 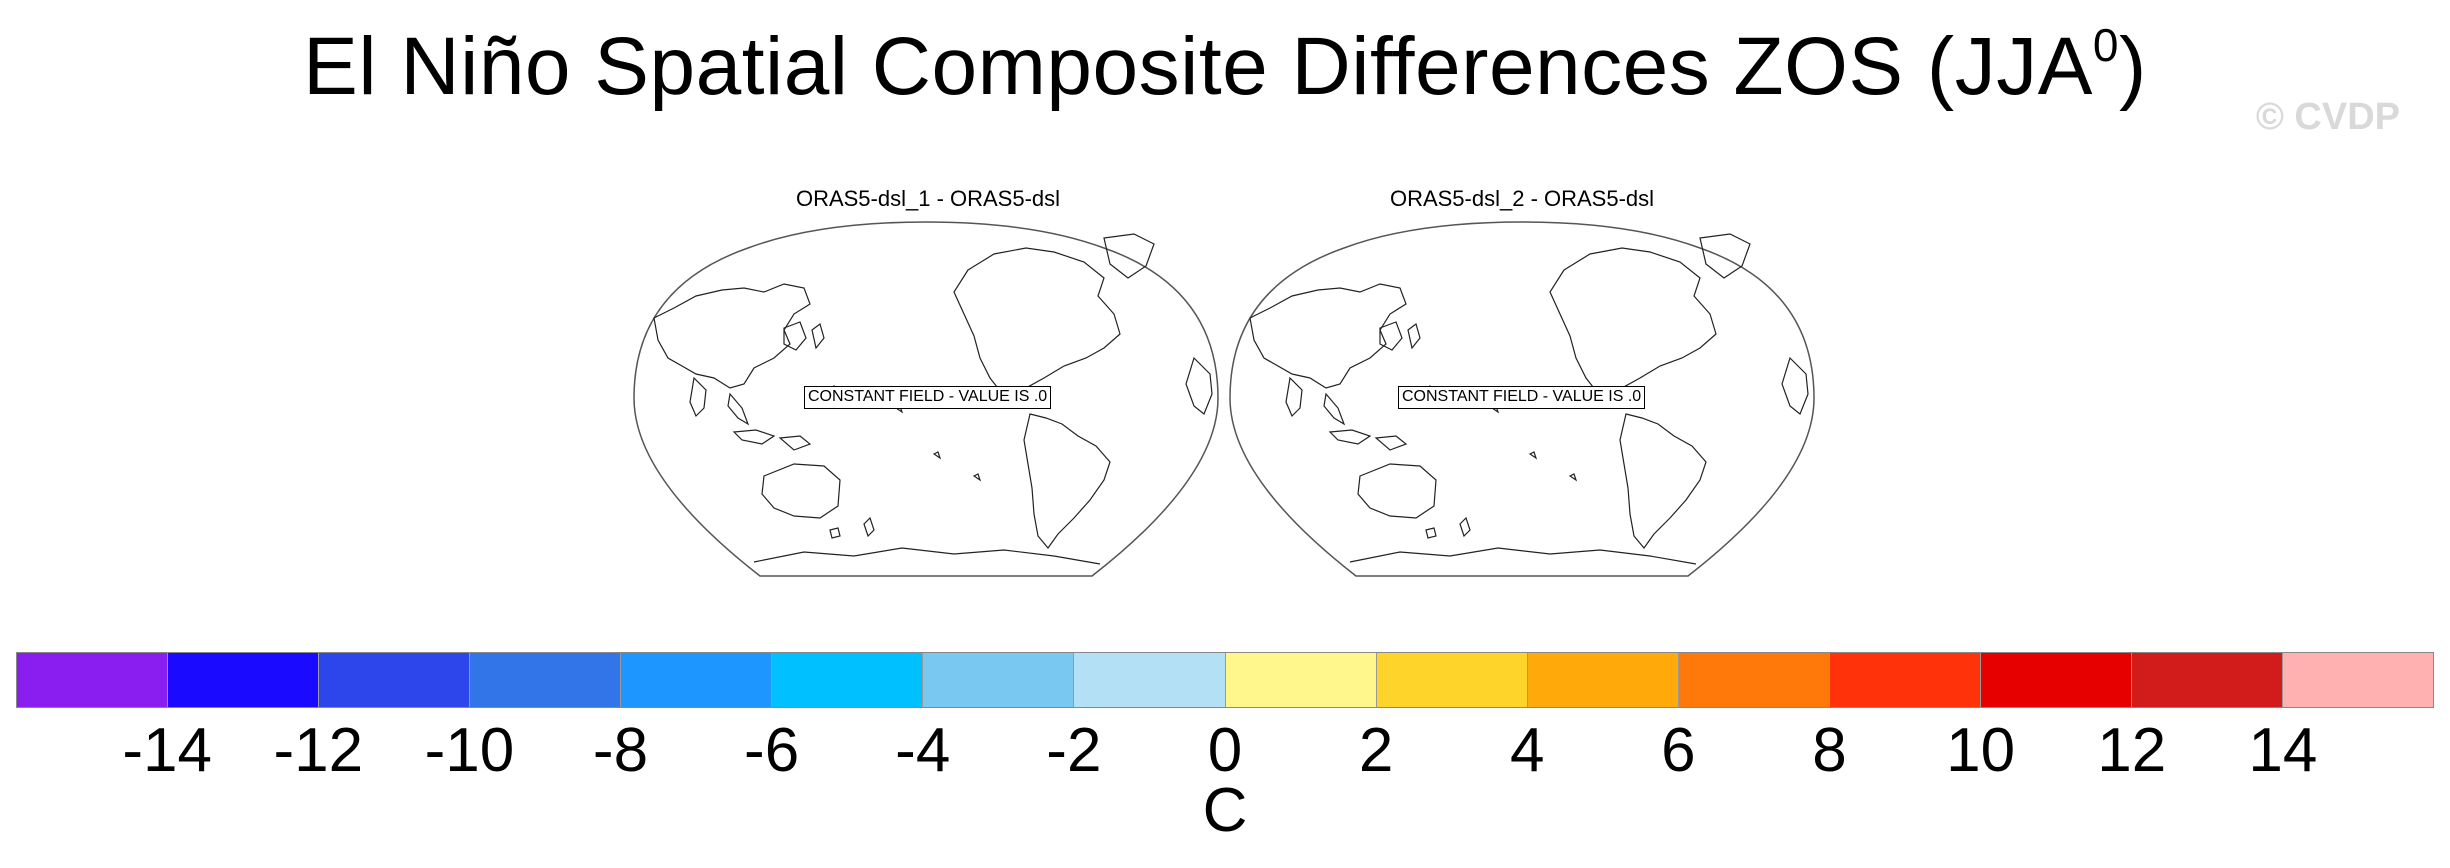 What do you see at coordinates (1376, 750) in the screenshot?
I see `colorbar-tick-label: 2` at bounding box center [1376, 750].